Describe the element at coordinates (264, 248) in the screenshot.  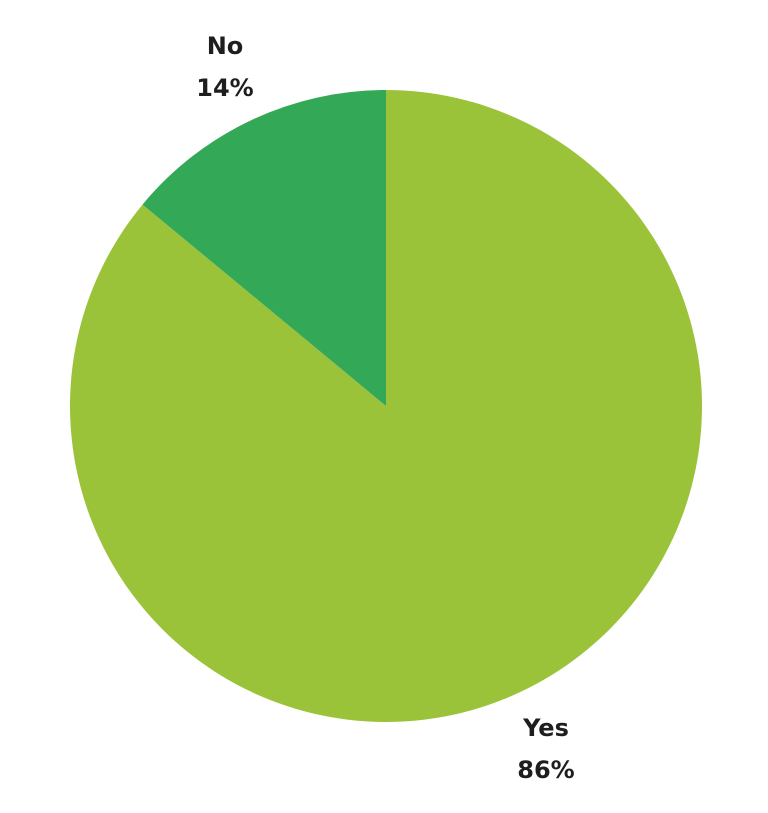
I see `pie-slice-no` at that location.